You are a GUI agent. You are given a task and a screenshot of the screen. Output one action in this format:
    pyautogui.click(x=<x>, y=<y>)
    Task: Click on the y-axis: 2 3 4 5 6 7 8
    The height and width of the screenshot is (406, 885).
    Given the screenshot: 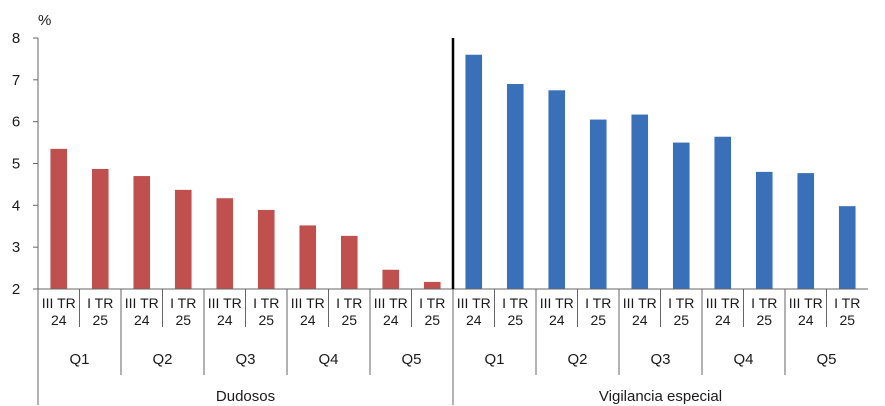 What is the action you would take?
    pyautogui.click(x=25, y=164)
    